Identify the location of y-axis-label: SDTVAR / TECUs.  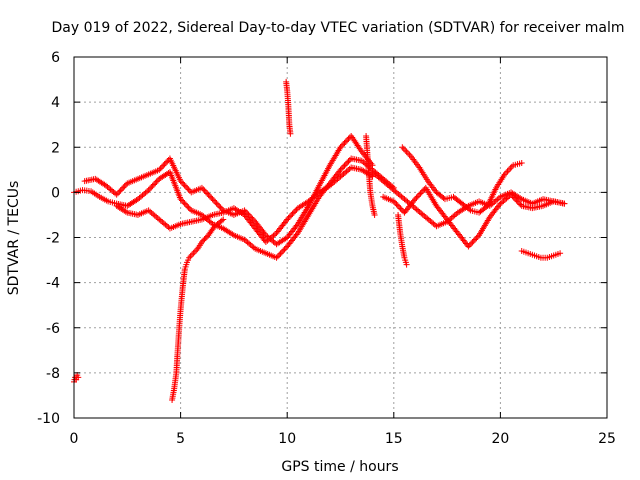
(14, 238).